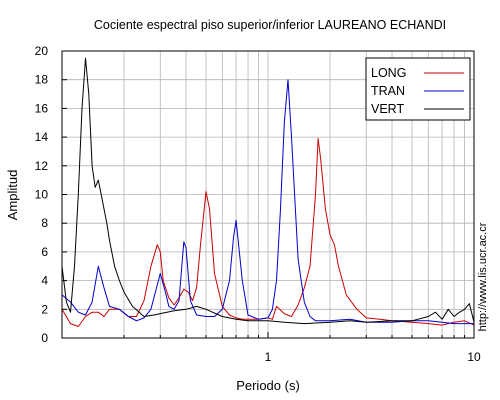  Describe the element at coordinates (44, 338) in the screenshot. I see `y-tick-label: 0` at that location.